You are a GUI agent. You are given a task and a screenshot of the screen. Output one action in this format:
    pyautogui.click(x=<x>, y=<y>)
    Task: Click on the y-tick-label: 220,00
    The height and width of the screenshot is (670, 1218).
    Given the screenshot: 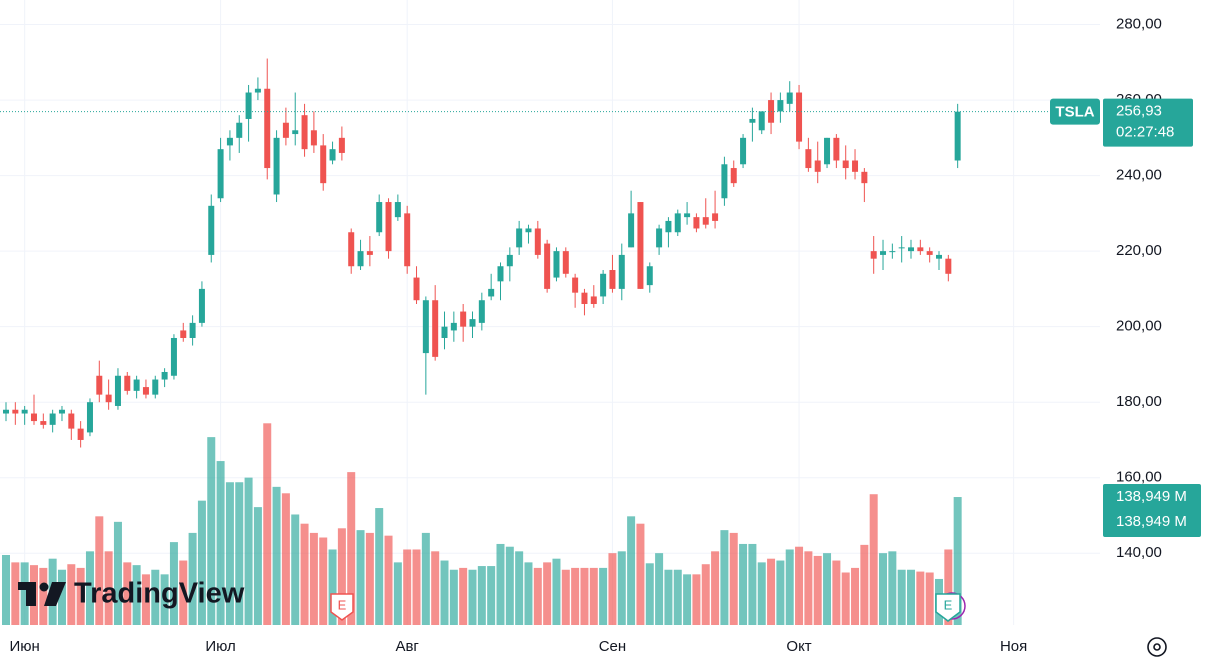 What is the action you would take?
    pyautogui.click(x=1139, y=250)
    